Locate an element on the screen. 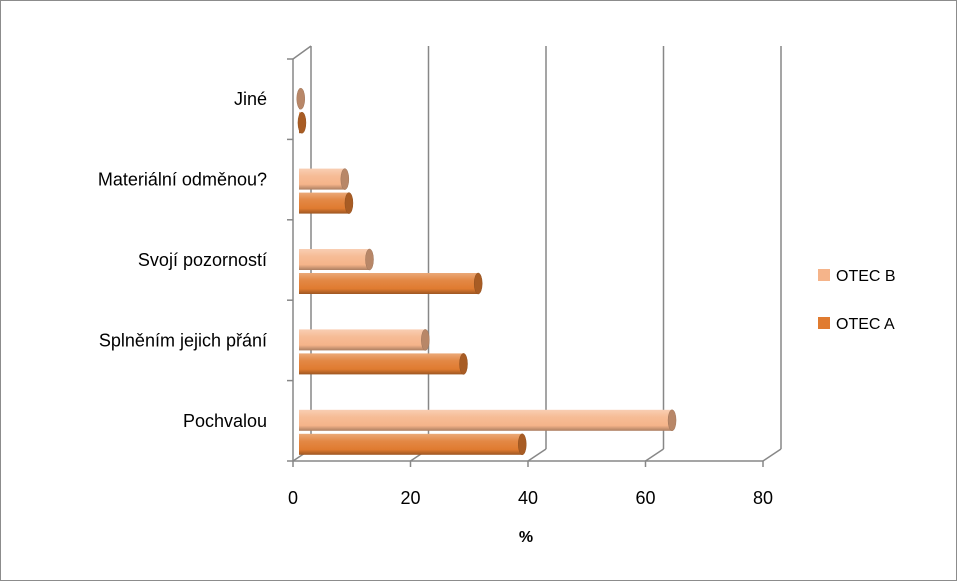 This screenshot has height=585, width=957. bar-otec-b-splnenim-jejich-prani is located at coordinates (364, 340).